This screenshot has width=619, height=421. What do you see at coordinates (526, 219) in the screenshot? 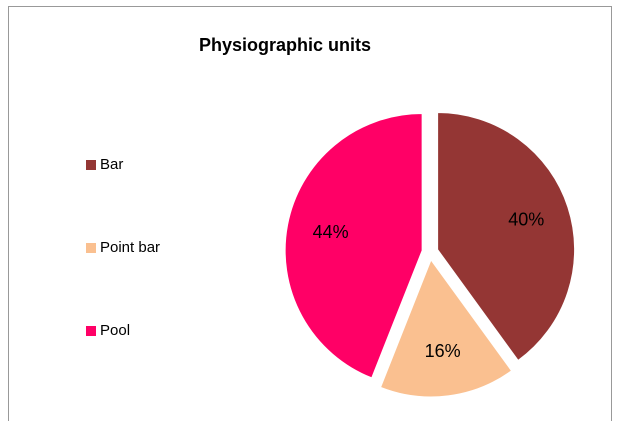
I see `data-label: 40%` at bounding box center [526, 219].